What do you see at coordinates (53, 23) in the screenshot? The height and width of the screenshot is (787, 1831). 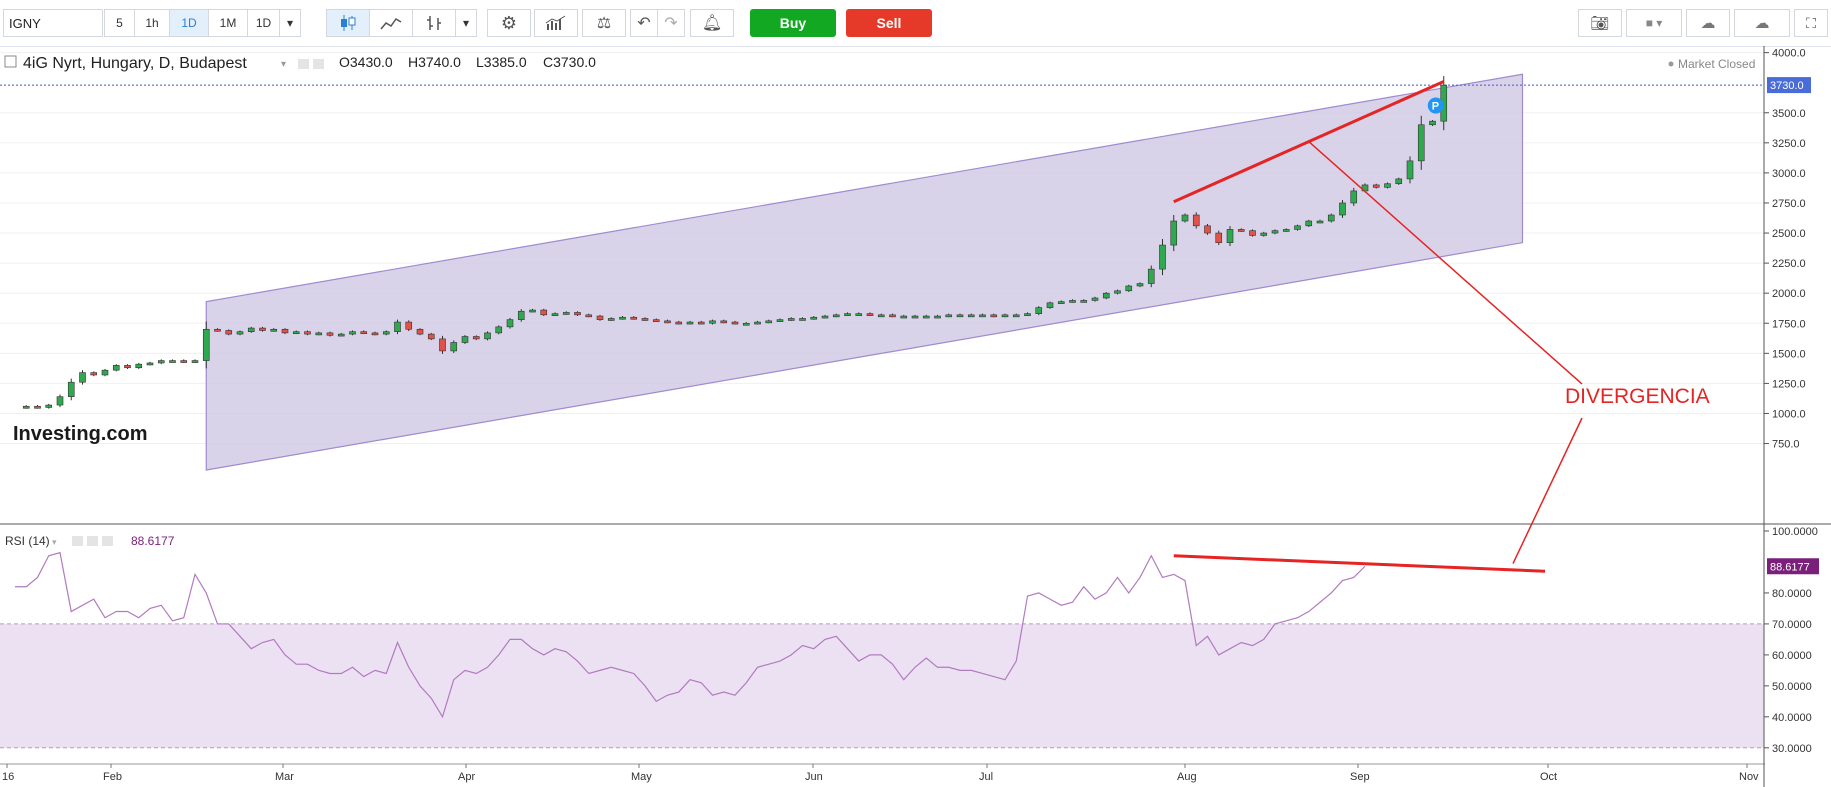 I see `symbol-input: IGNY` at bounding box center [53, 23].